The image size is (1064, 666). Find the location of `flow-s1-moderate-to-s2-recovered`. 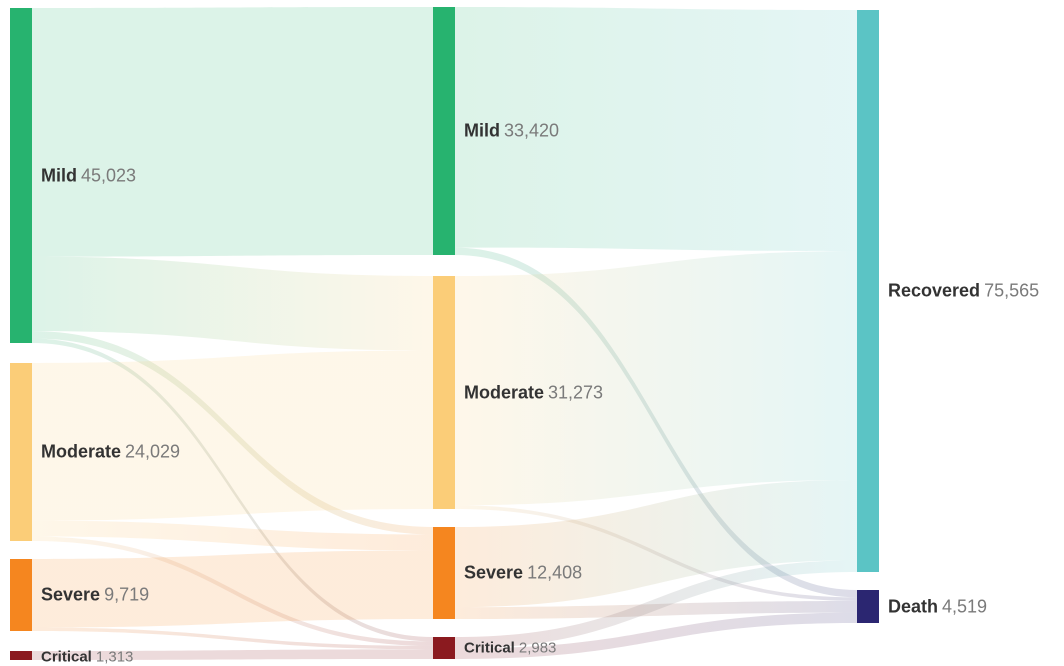

flow-s1-moderate-to-s2-recovered is located at coordinates (656, 378).